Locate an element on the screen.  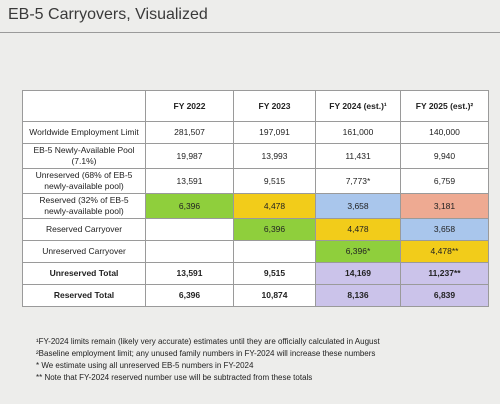
cell: 8,136 is located at coordinates (358, 295).